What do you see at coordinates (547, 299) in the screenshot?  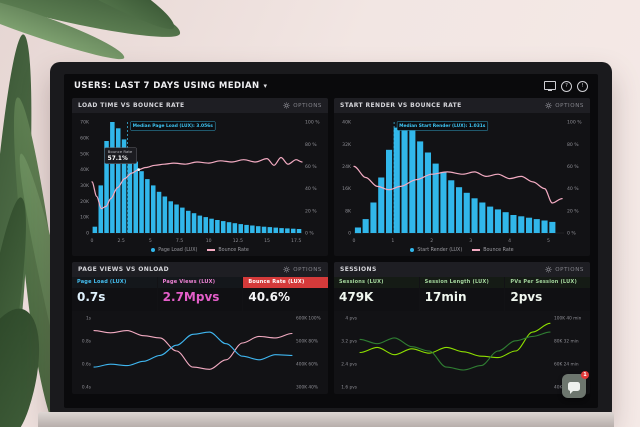 I see `metric-value: 2pvs` at bounding box center [547, 299].